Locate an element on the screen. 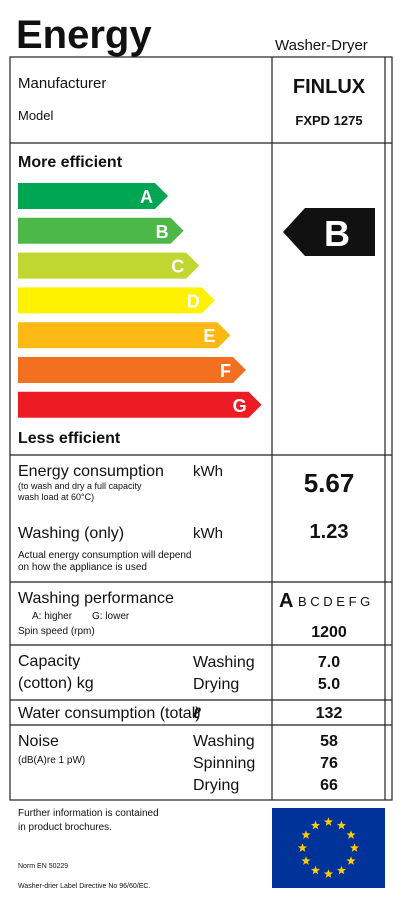  title: Energy is located at coordinates (84, 35).